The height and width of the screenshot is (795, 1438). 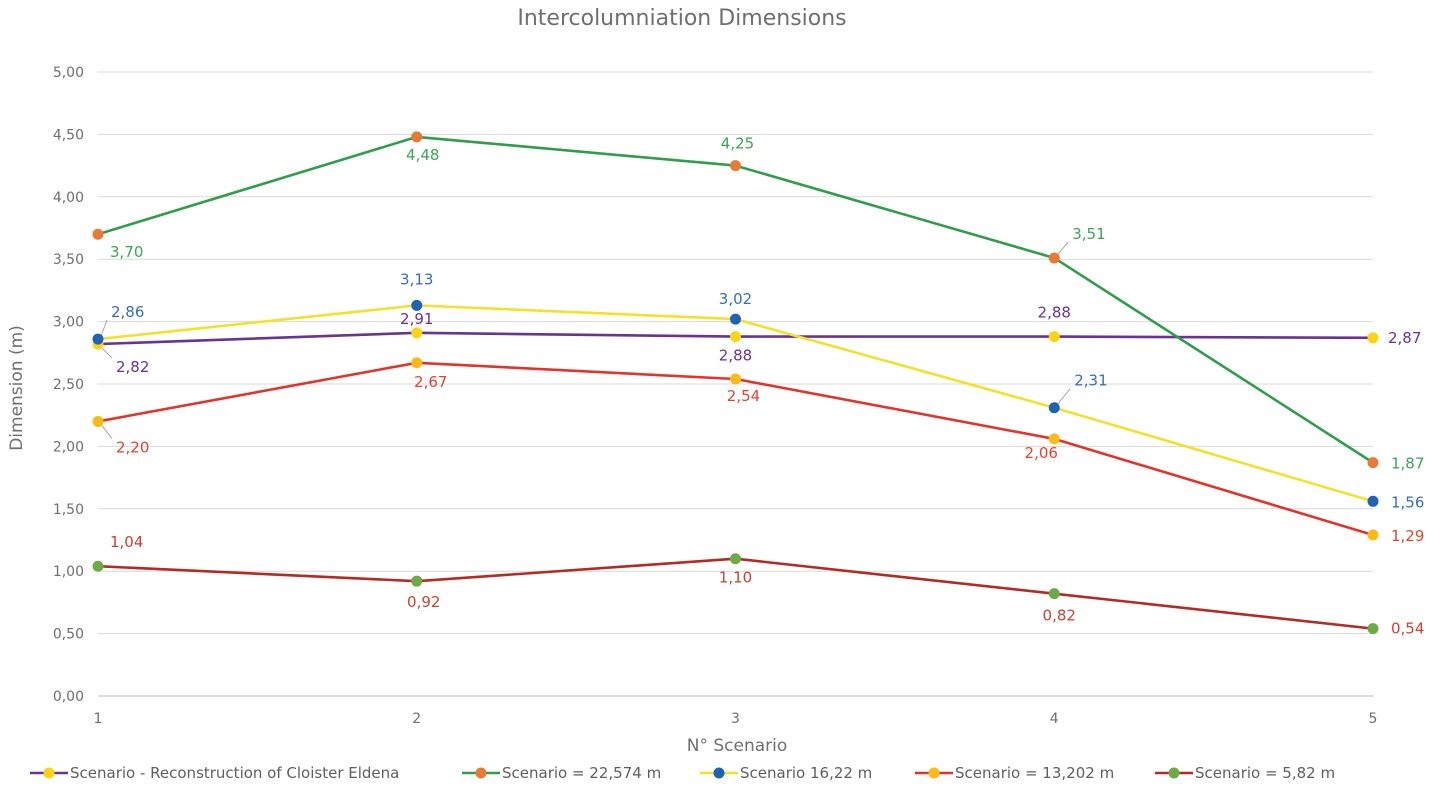 What do you see at coordinates (68, 73) in the screenshot?
I see `y-tick-label: 5,00` at bounding box center [68, 73].